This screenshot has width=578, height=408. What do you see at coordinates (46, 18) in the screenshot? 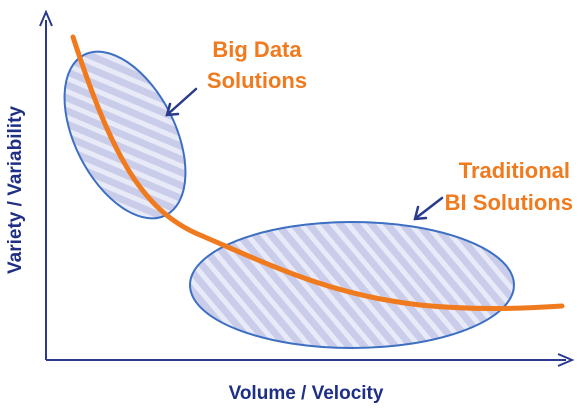
I see `y-axis-arrowhead` at bounding box center [46, 18].